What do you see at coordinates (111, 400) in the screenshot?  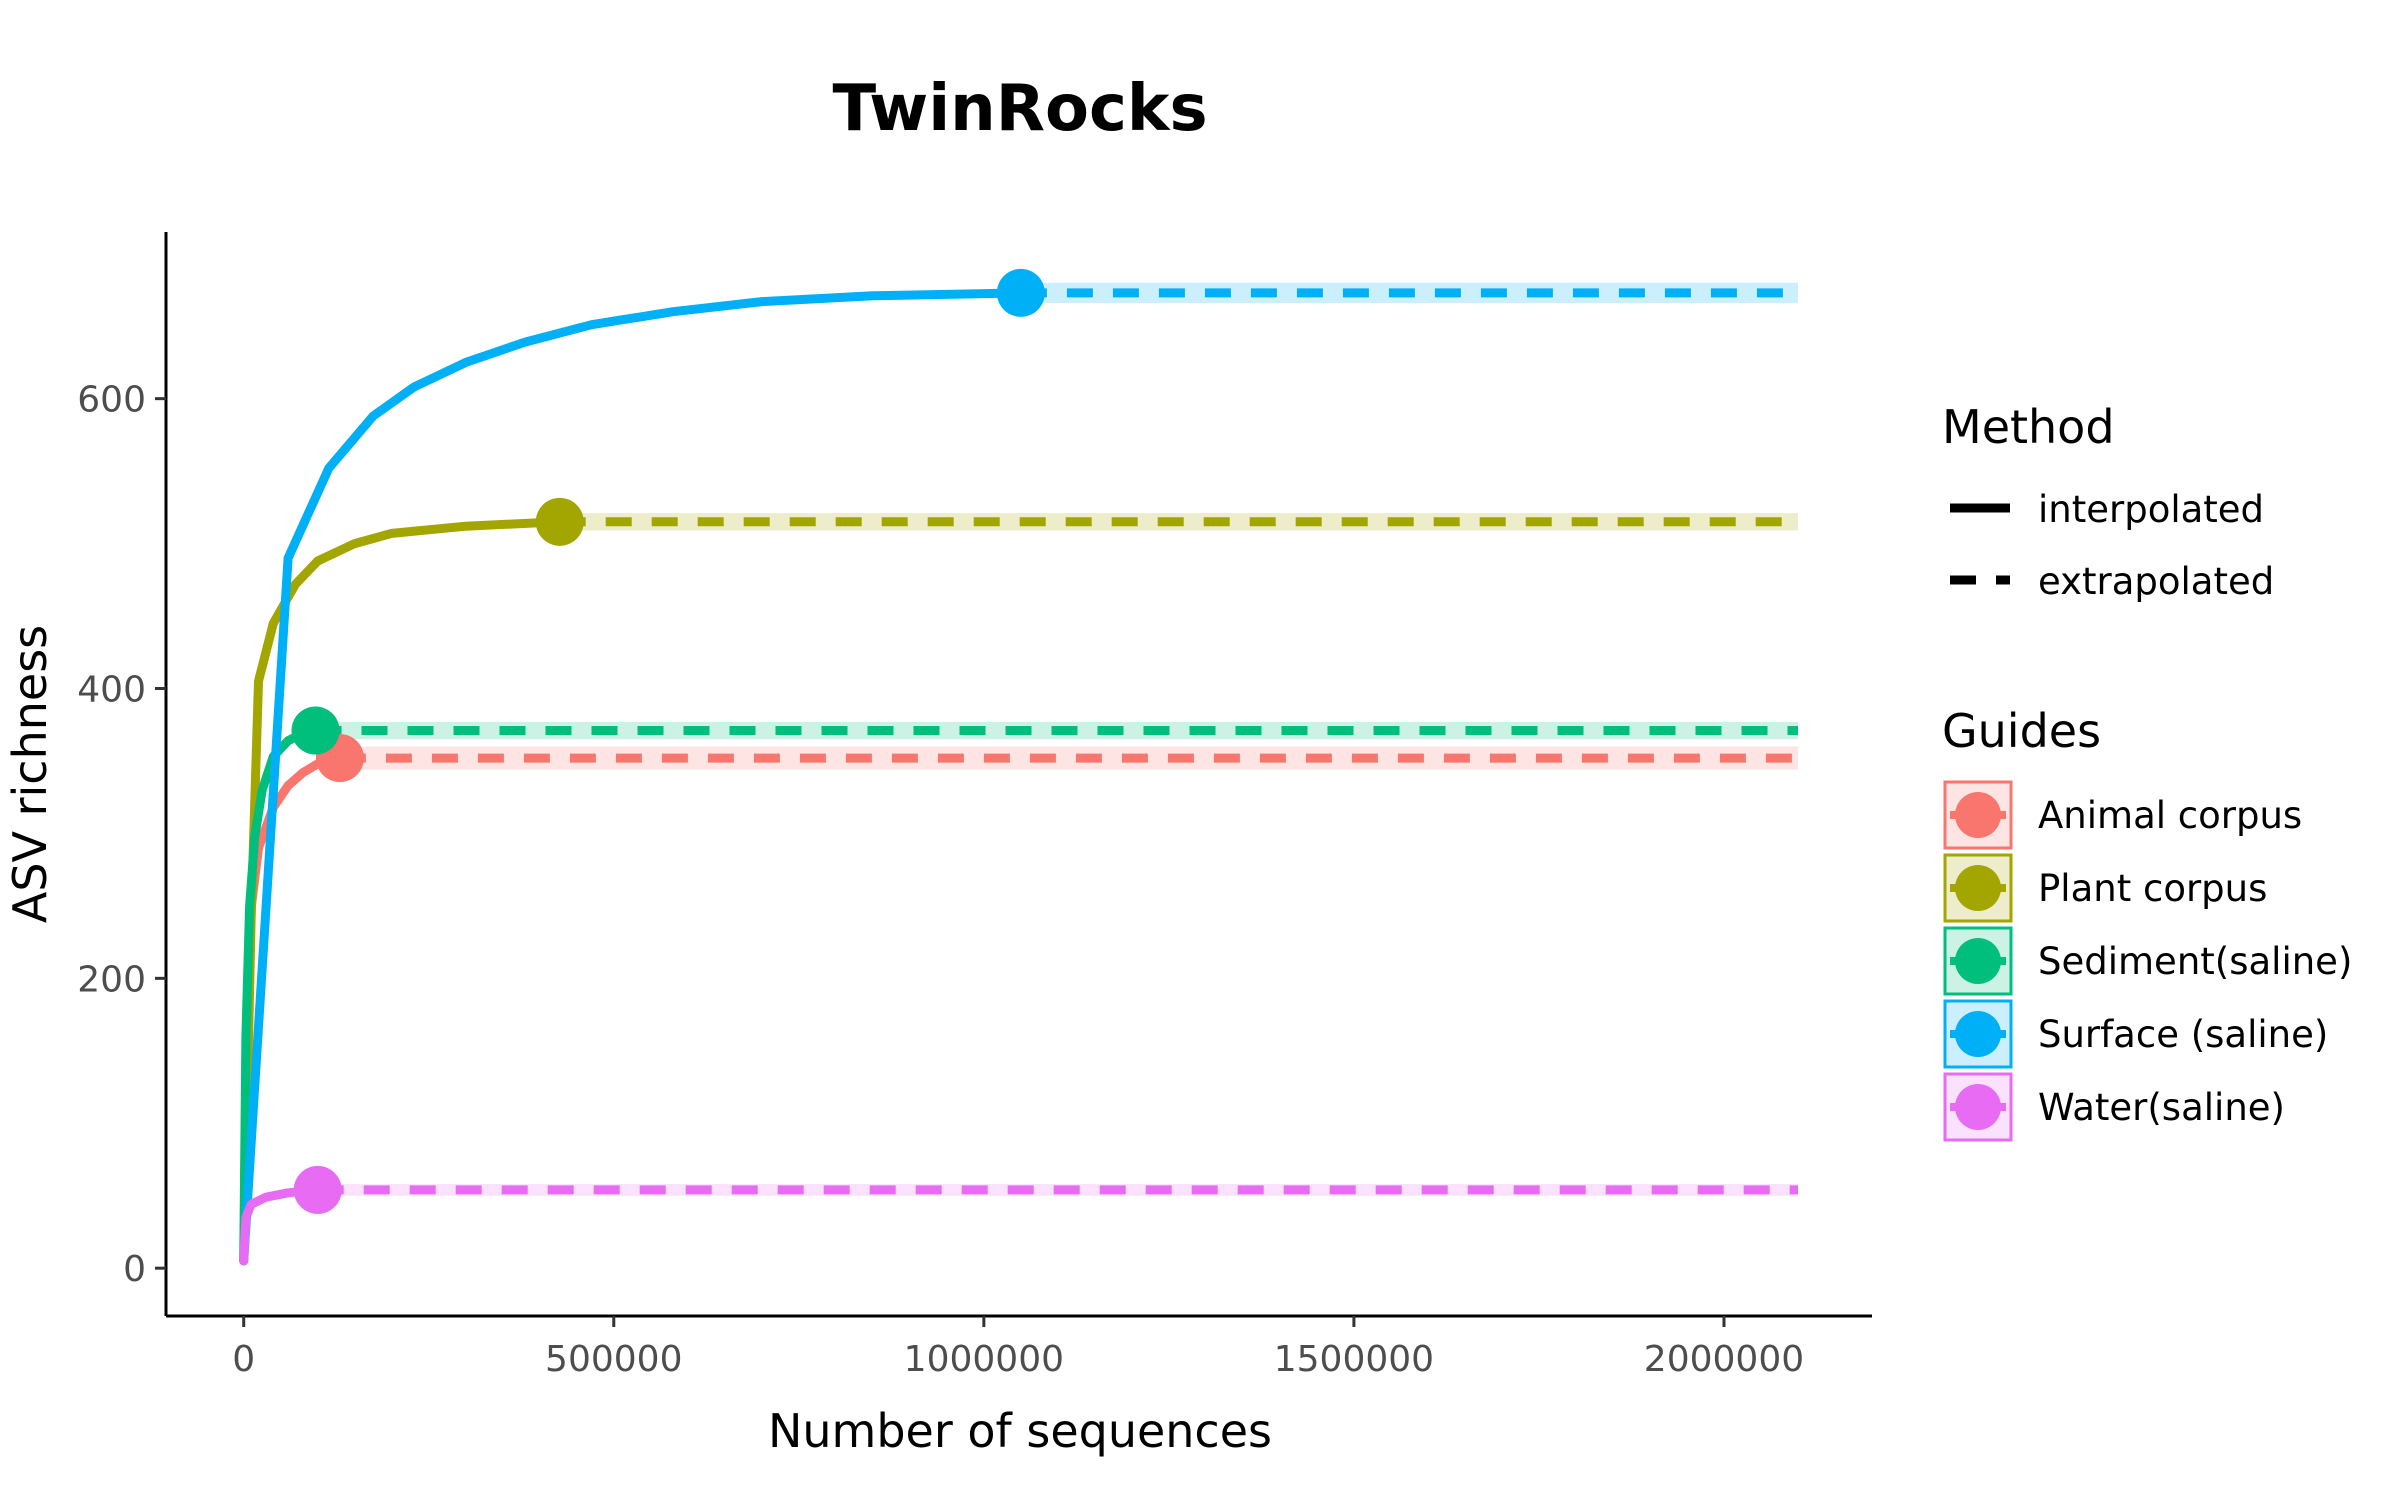 I see `y-tick-label-3: 600` at bounding box center [111, 400].